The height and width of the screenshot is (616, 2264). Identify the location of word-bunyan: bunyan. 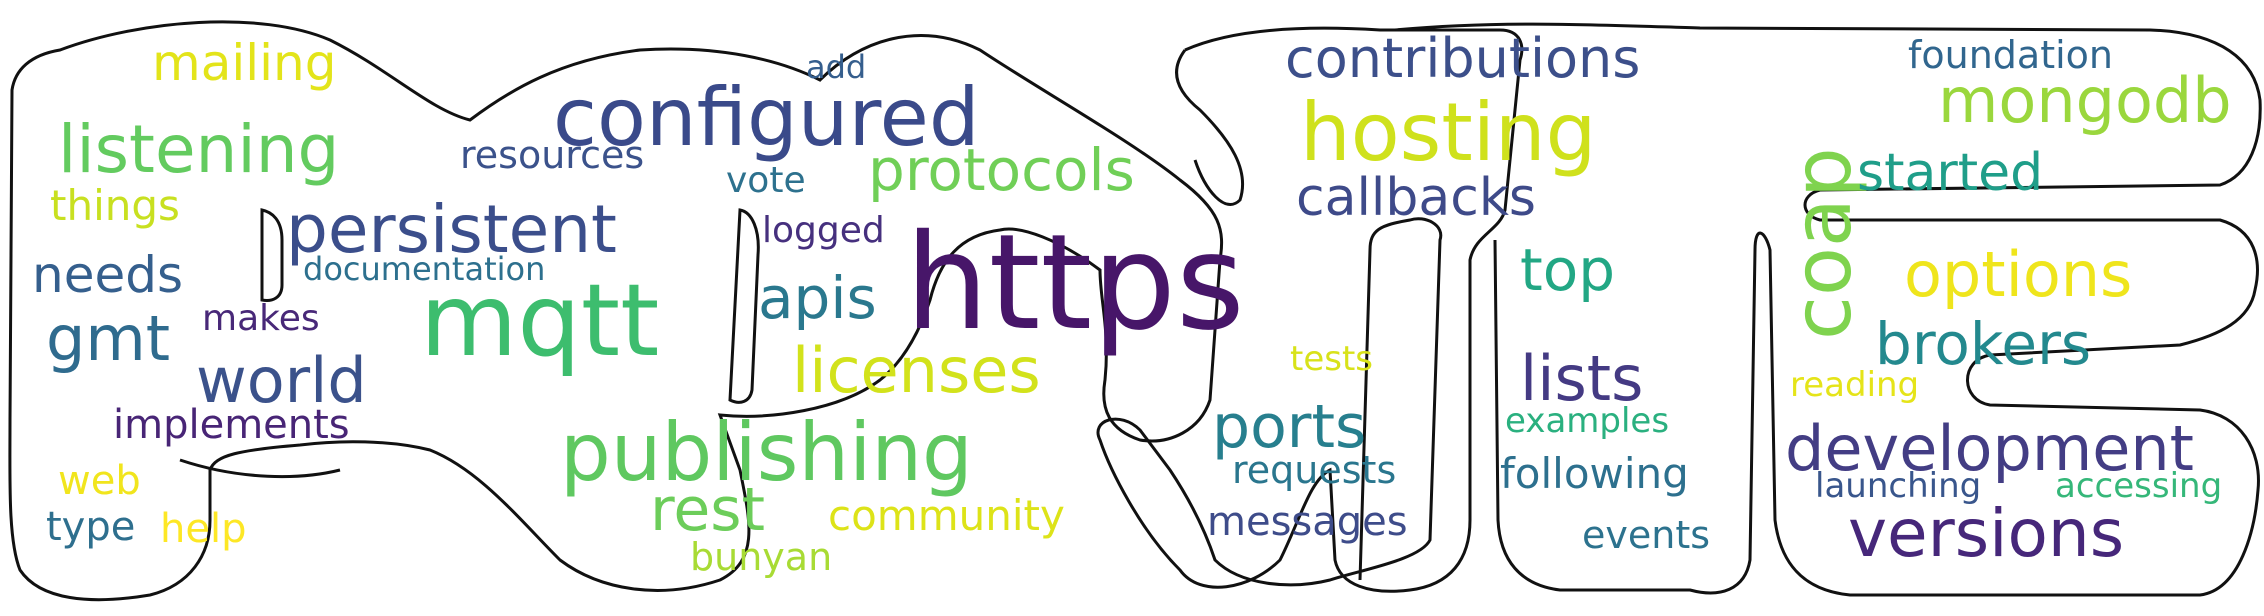
(761, 557).